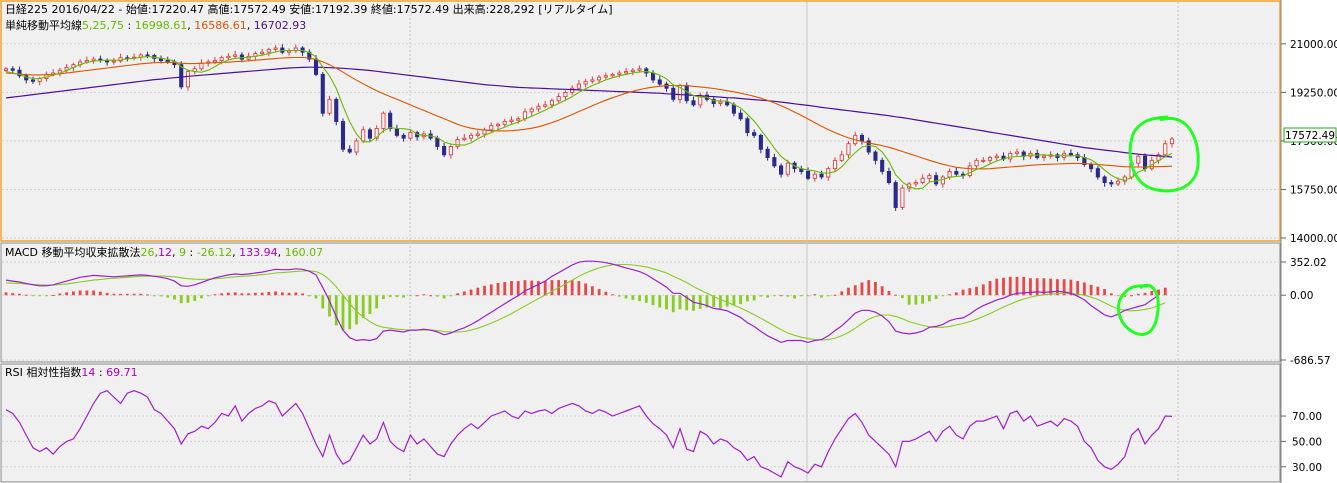 The image size is (1337, 483). I want to click on rsi-tick-label: 30.00, so click(1307, 468).